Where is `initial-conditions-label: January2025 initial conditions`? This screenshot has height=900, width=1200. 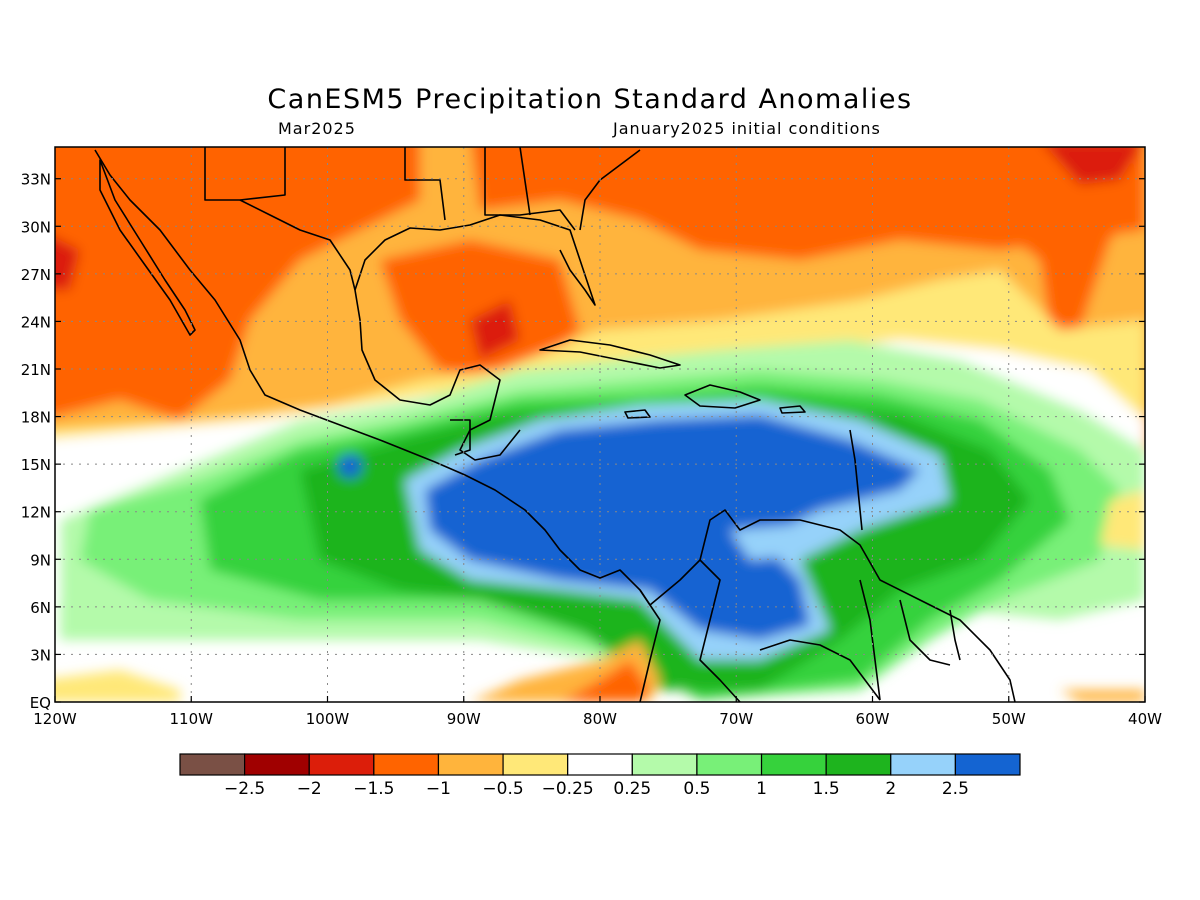
initial-conditions-label: January2025 initial conditions is located at coordinates (747, 128).